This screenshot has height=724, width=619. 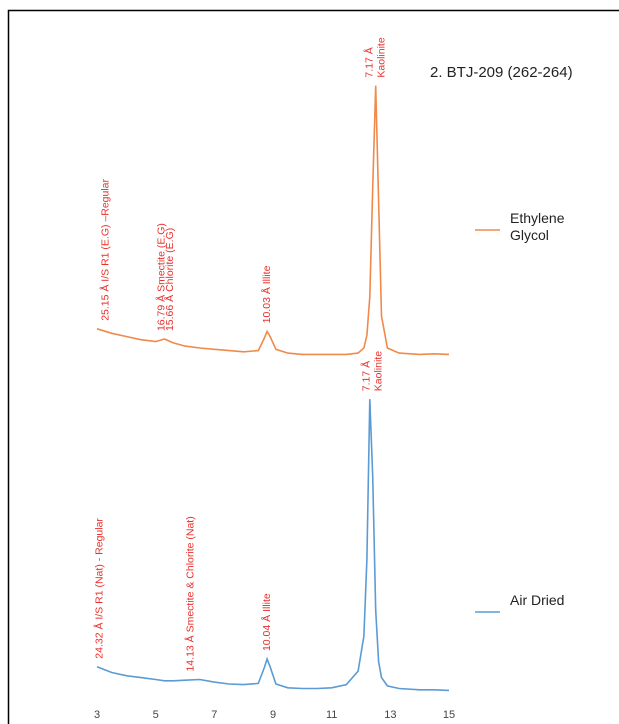 I want to click on annotation: 10.03 Å Illite, so click(x=266, y=294).